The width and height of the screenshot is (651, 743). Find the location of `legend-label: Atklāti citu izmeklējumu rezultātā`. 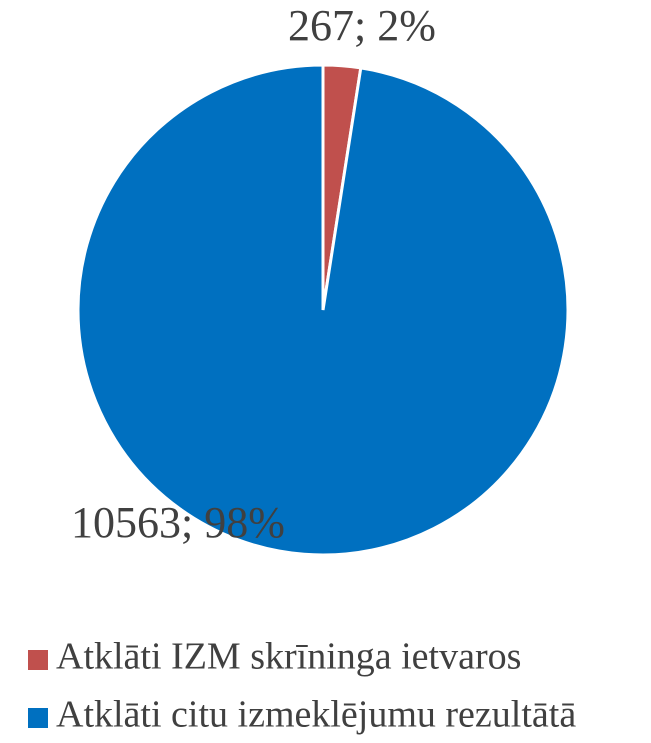

legend-label: Atklāti citu izmeklējumu rezultātā is located at coordinates (316, 715).